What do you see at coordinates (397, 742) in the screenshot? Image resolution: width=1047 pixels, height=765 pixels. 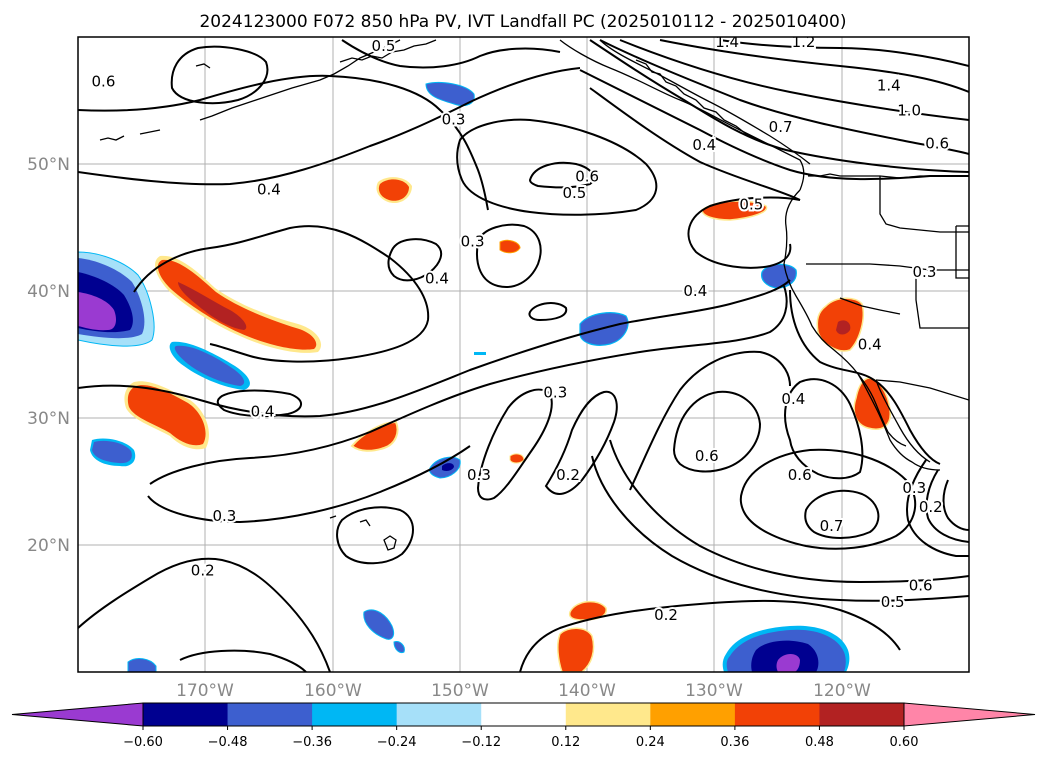 I see `colorbar-tick-label: −0.24` at bounding box center [397, 742].